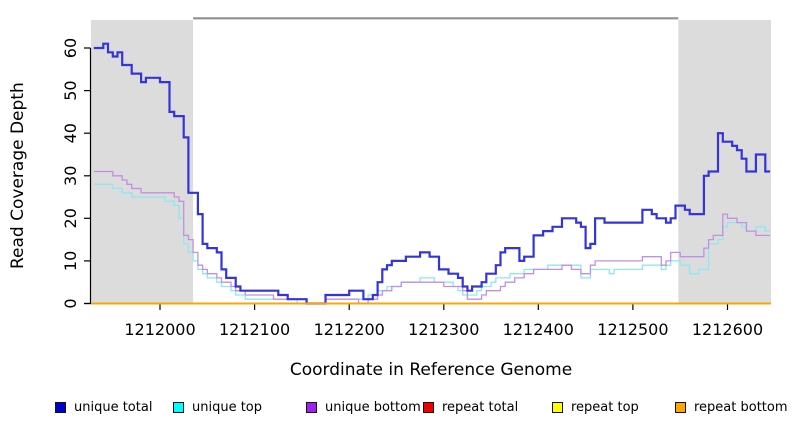 Image resolution: width=792 pixels, height=432 pixels. Describe the element at coordinates (349, 329) in the screenshot. I see `x-tick-label: 1212200` at that location.